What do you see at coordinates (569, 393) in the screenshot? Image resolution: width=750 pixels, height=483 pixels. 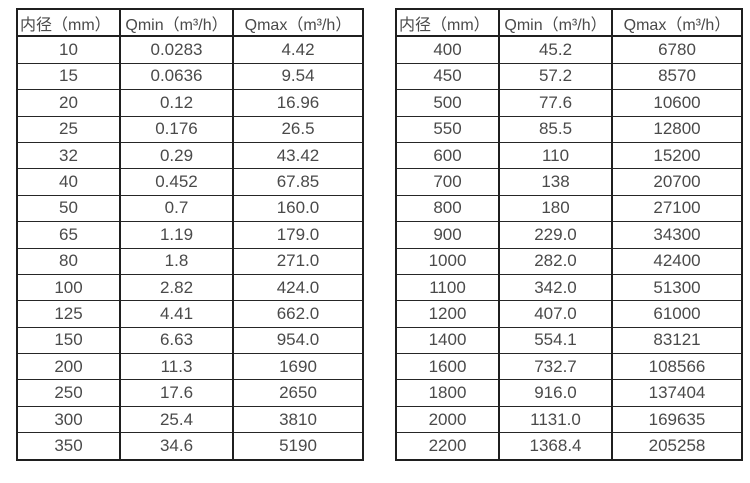 I see `table-row: 1800 916.0 137404` at bounding box center [569, 393].